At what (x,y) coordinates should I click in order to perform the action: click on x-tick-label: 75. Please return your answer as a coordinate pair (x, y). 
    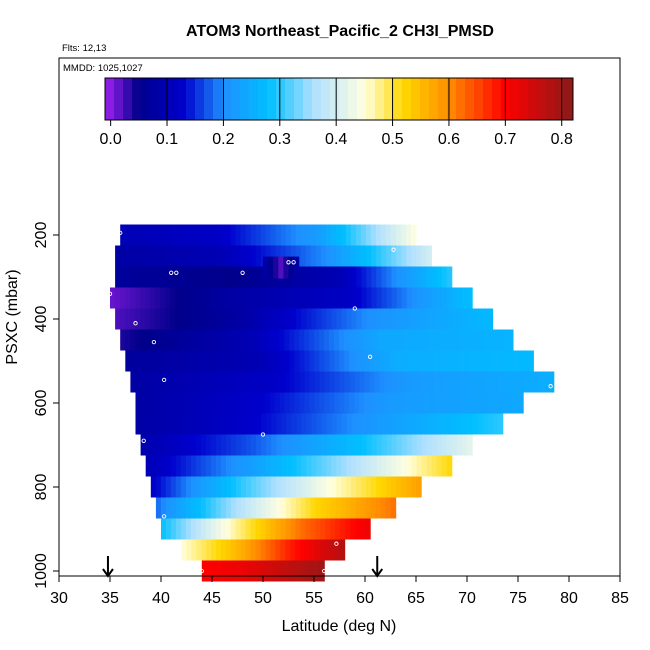
    Looking at the image, I should click on (518, 598).